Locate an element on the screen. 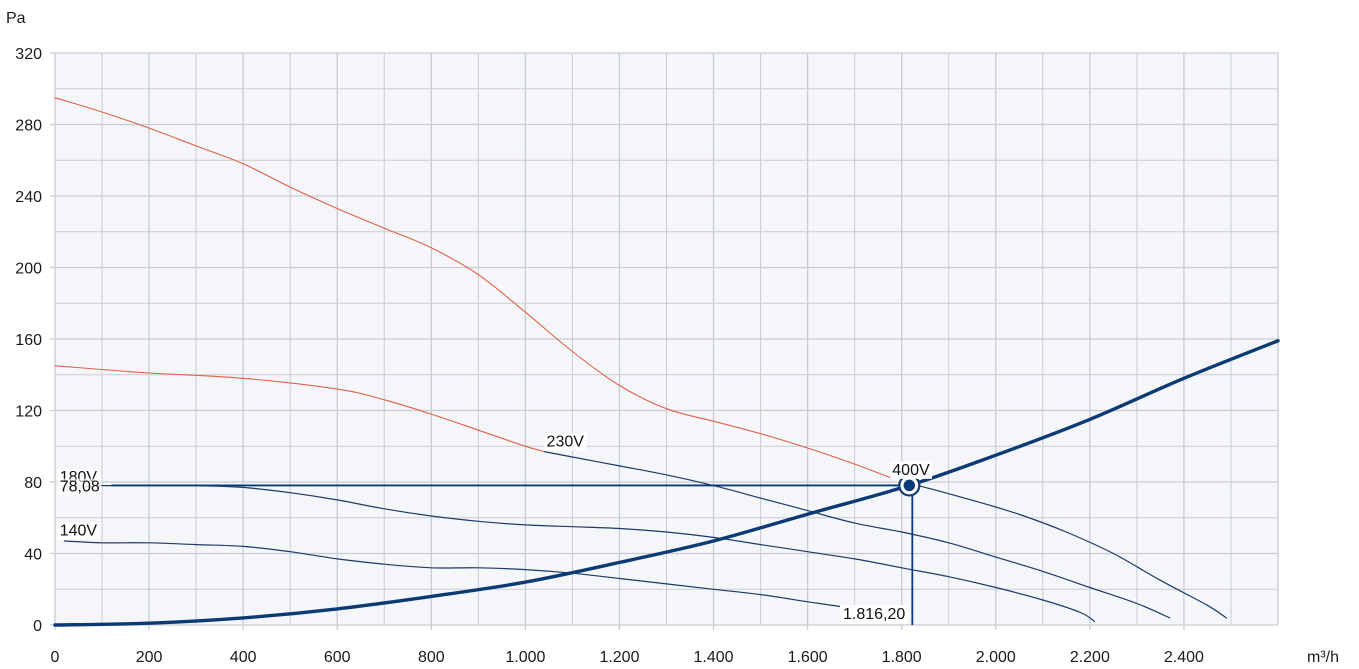 The image size is (1359, 669). y-axis-unit: Pa is located at coordinates (16, 18).